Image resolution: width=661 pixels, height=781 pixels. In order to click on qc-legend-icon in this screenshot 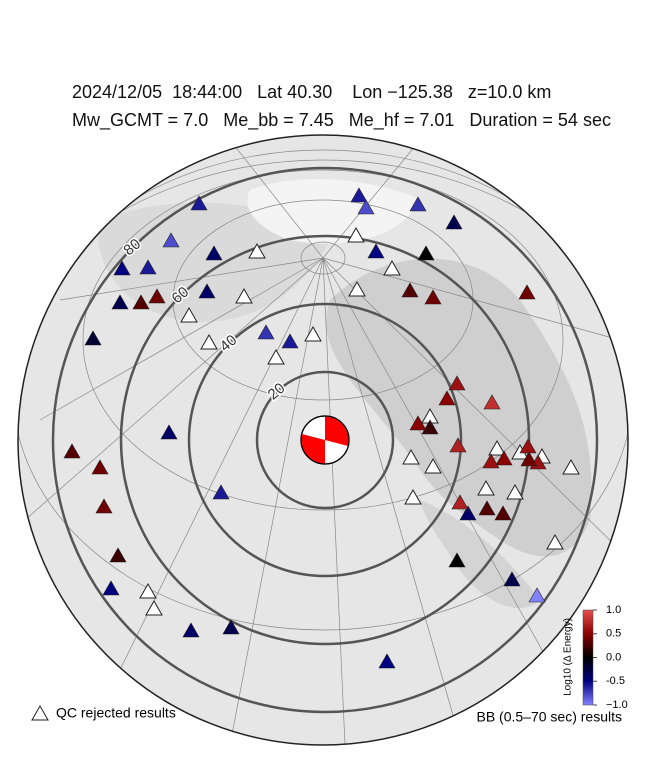, I will do `click(40, 712)`.